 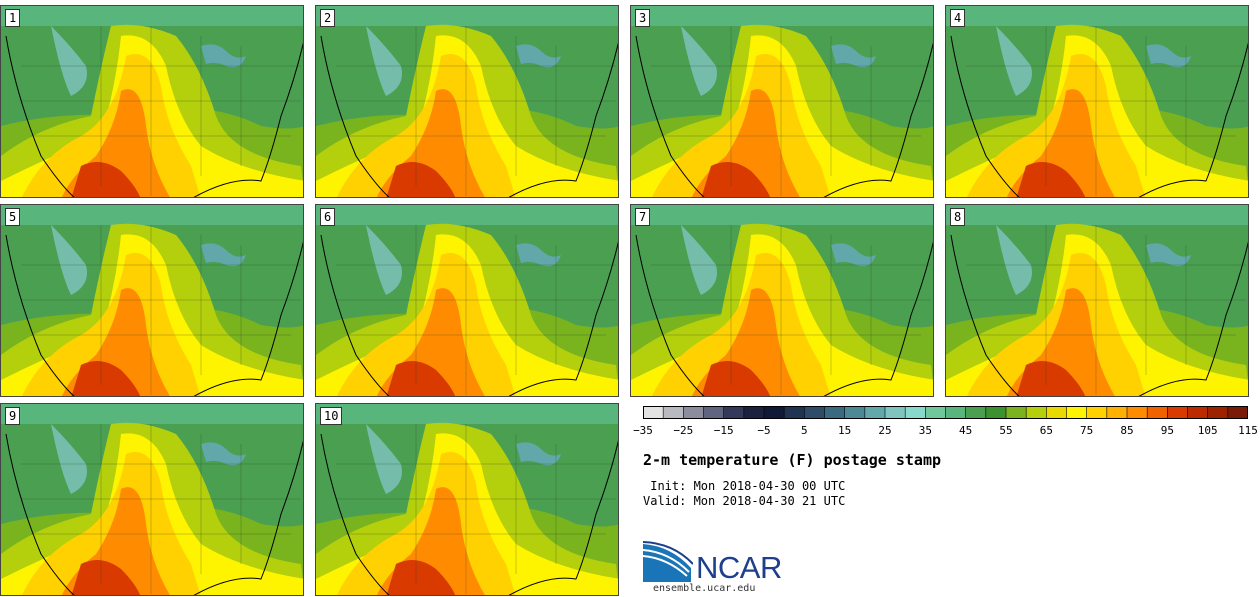 I want to click on colorbar-tick-label: 115, so click(x=1248, y=430).